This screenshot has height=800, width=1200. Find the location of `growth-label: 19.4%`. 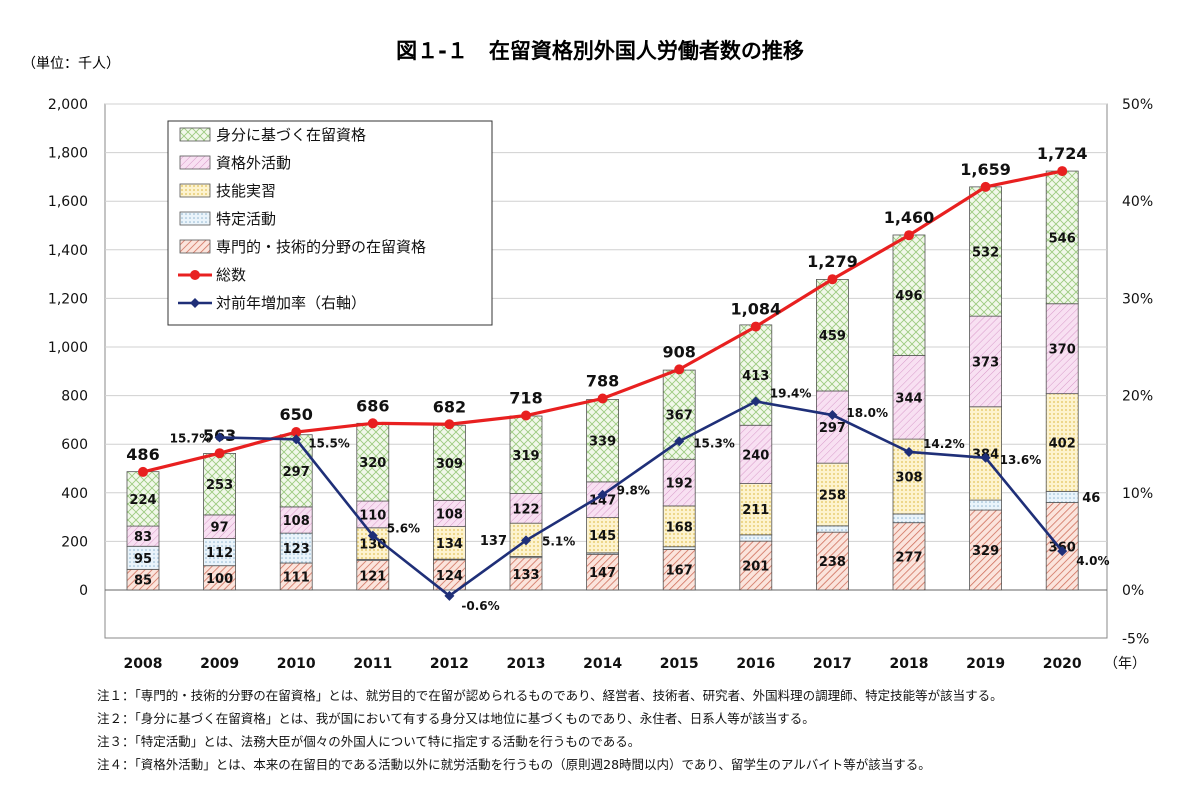

growth-label: 19.4% is located at coordinates (791, 393).